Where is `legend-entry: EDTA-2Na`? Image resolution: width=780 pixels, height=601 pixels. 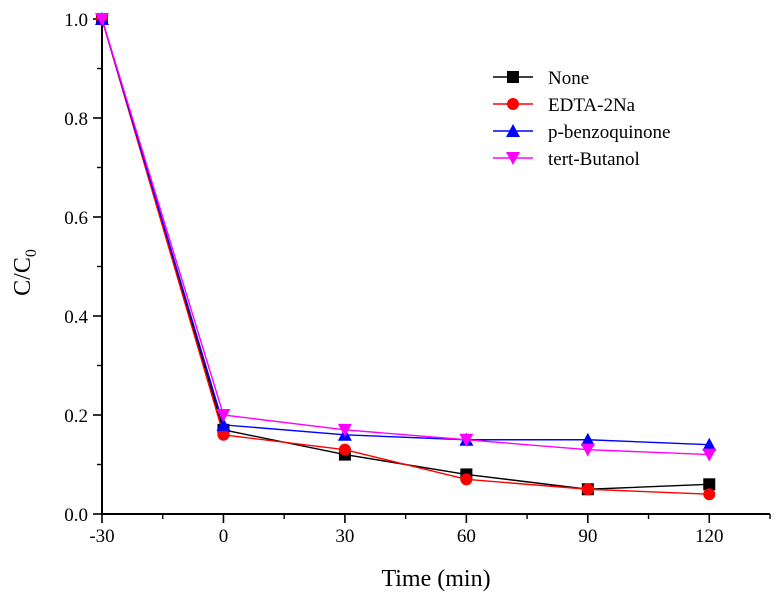 legend-entry: EDTA-2Na is located at coordinates (564, 105).